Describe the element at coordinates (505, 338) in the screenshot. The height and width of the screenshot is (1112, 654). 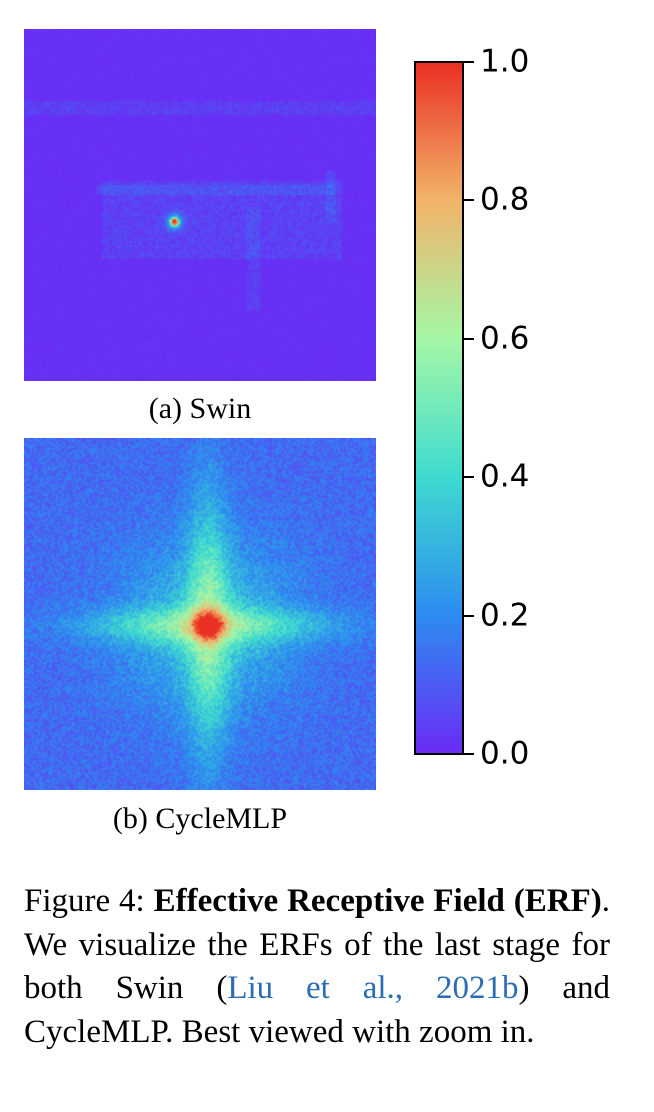
I see `colorbar-tick-label: 0.6` at that location.